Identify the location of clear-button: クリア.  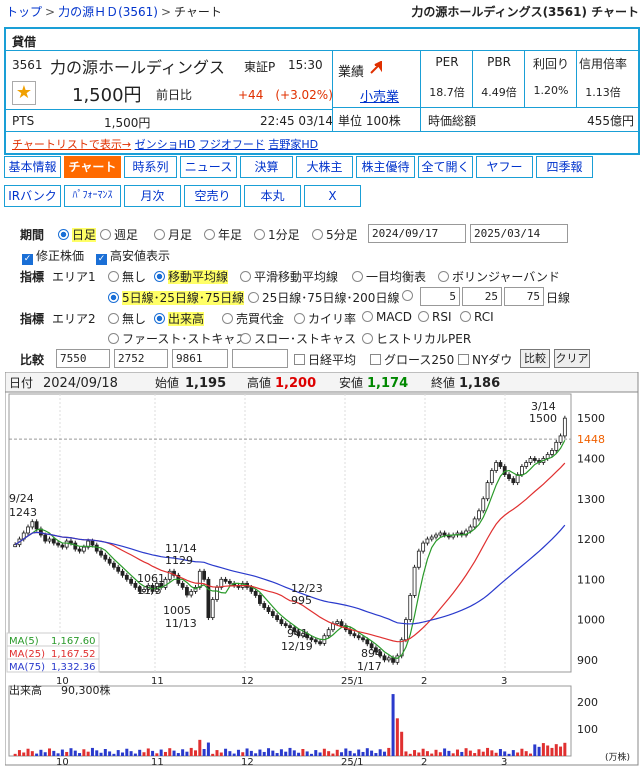
(572, 358).